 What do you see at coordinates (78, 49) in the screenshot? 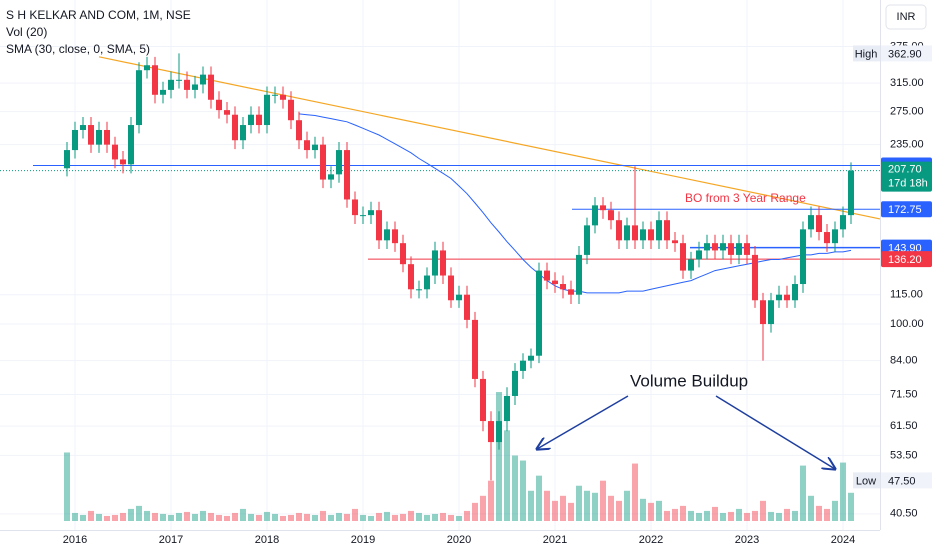
I see `legend-indicator: SMA (30, close, 0, SMA, 5)` at bounding box center [78, 49].